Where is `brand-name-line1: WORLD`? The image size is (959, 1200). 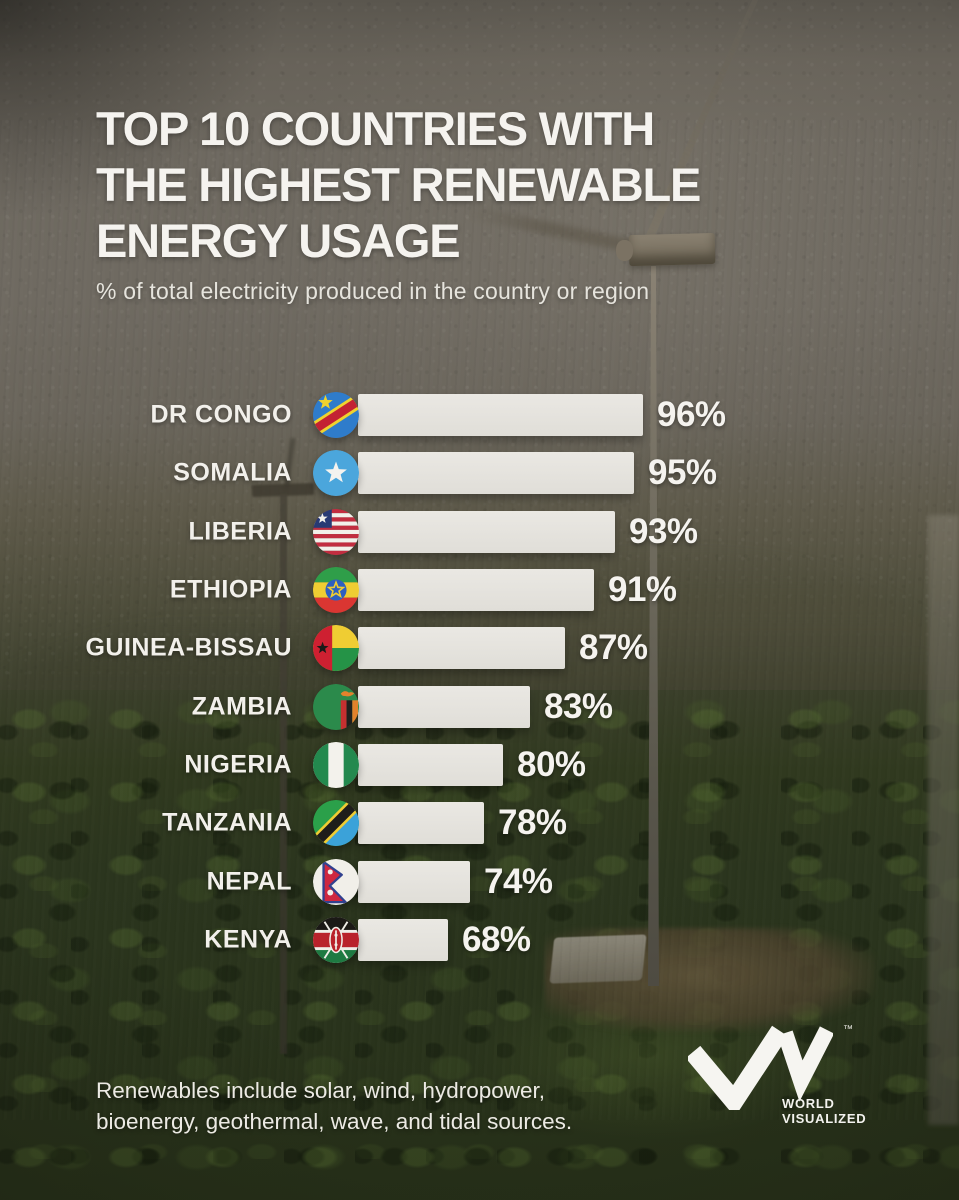 brand-name-line1: WORLD is located at coordinates (808, 1103).